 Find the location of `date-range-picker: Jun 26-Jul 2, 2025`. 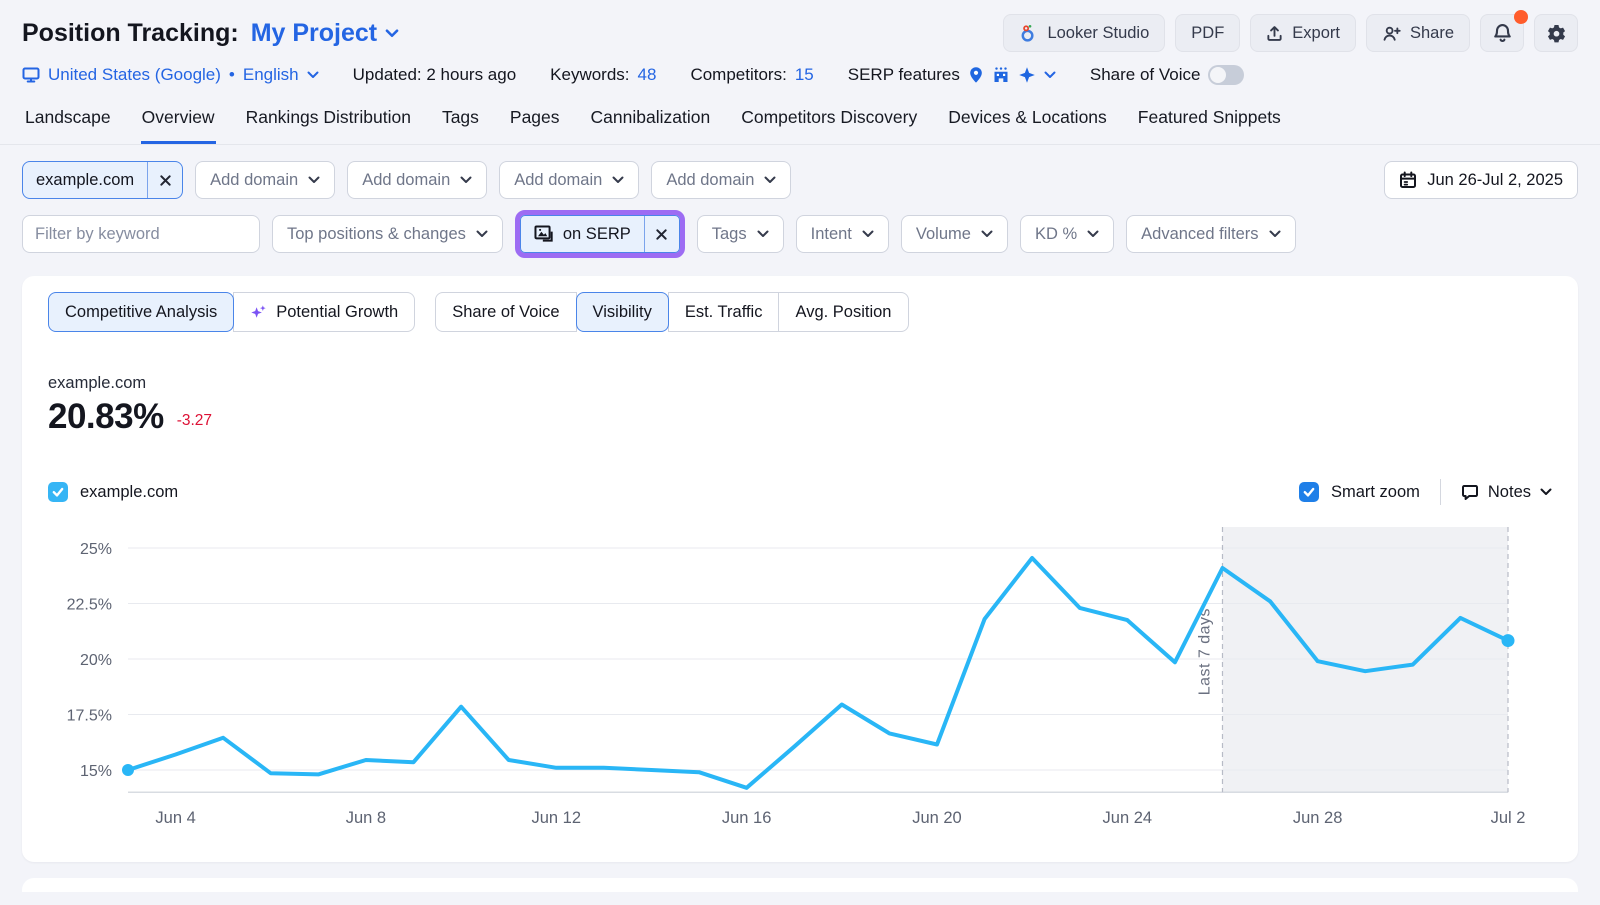

date-range-picker: Jun 26-Jul 2, 2025 is located at coordinates (1481, 180).